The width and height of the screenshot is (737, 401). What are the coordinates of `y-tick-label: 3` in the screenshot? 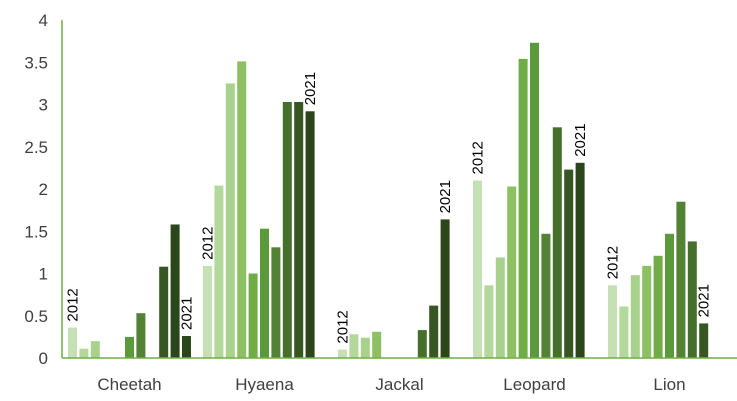 It's located at (43, 105).